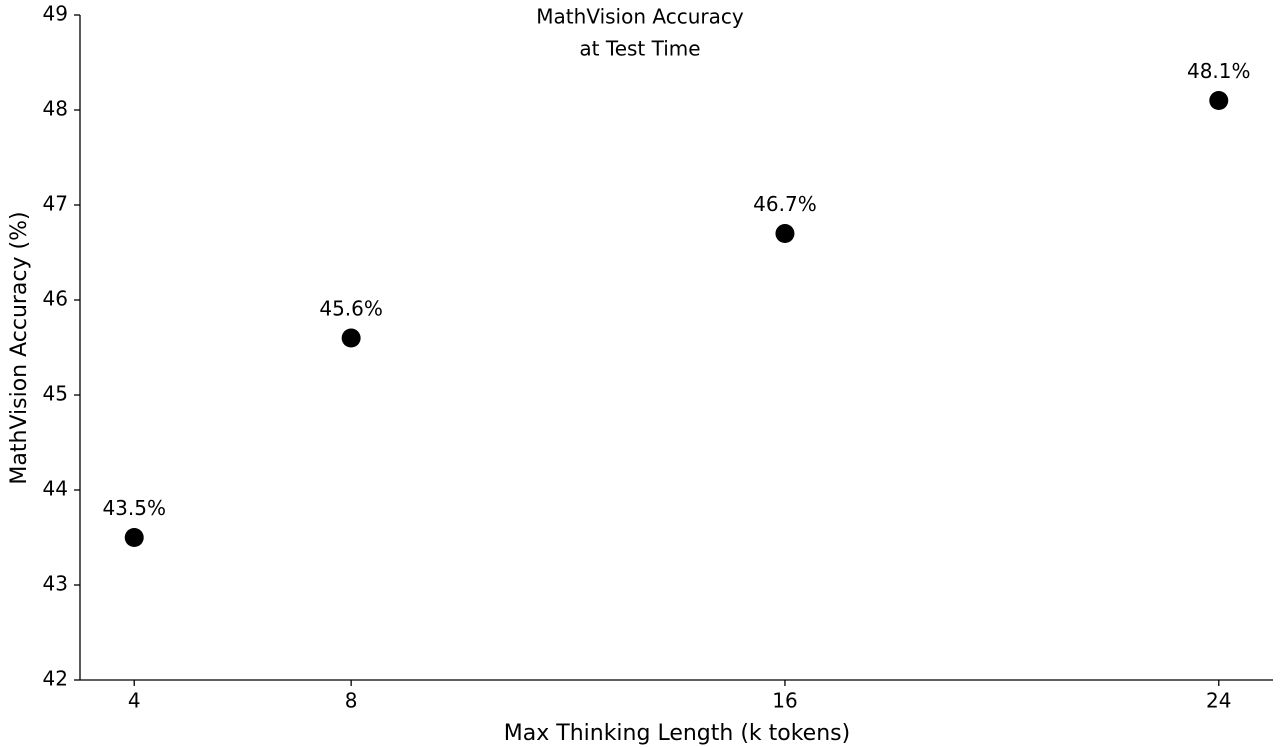  I want to click on y-tick-label: 46, so click(55, 299).